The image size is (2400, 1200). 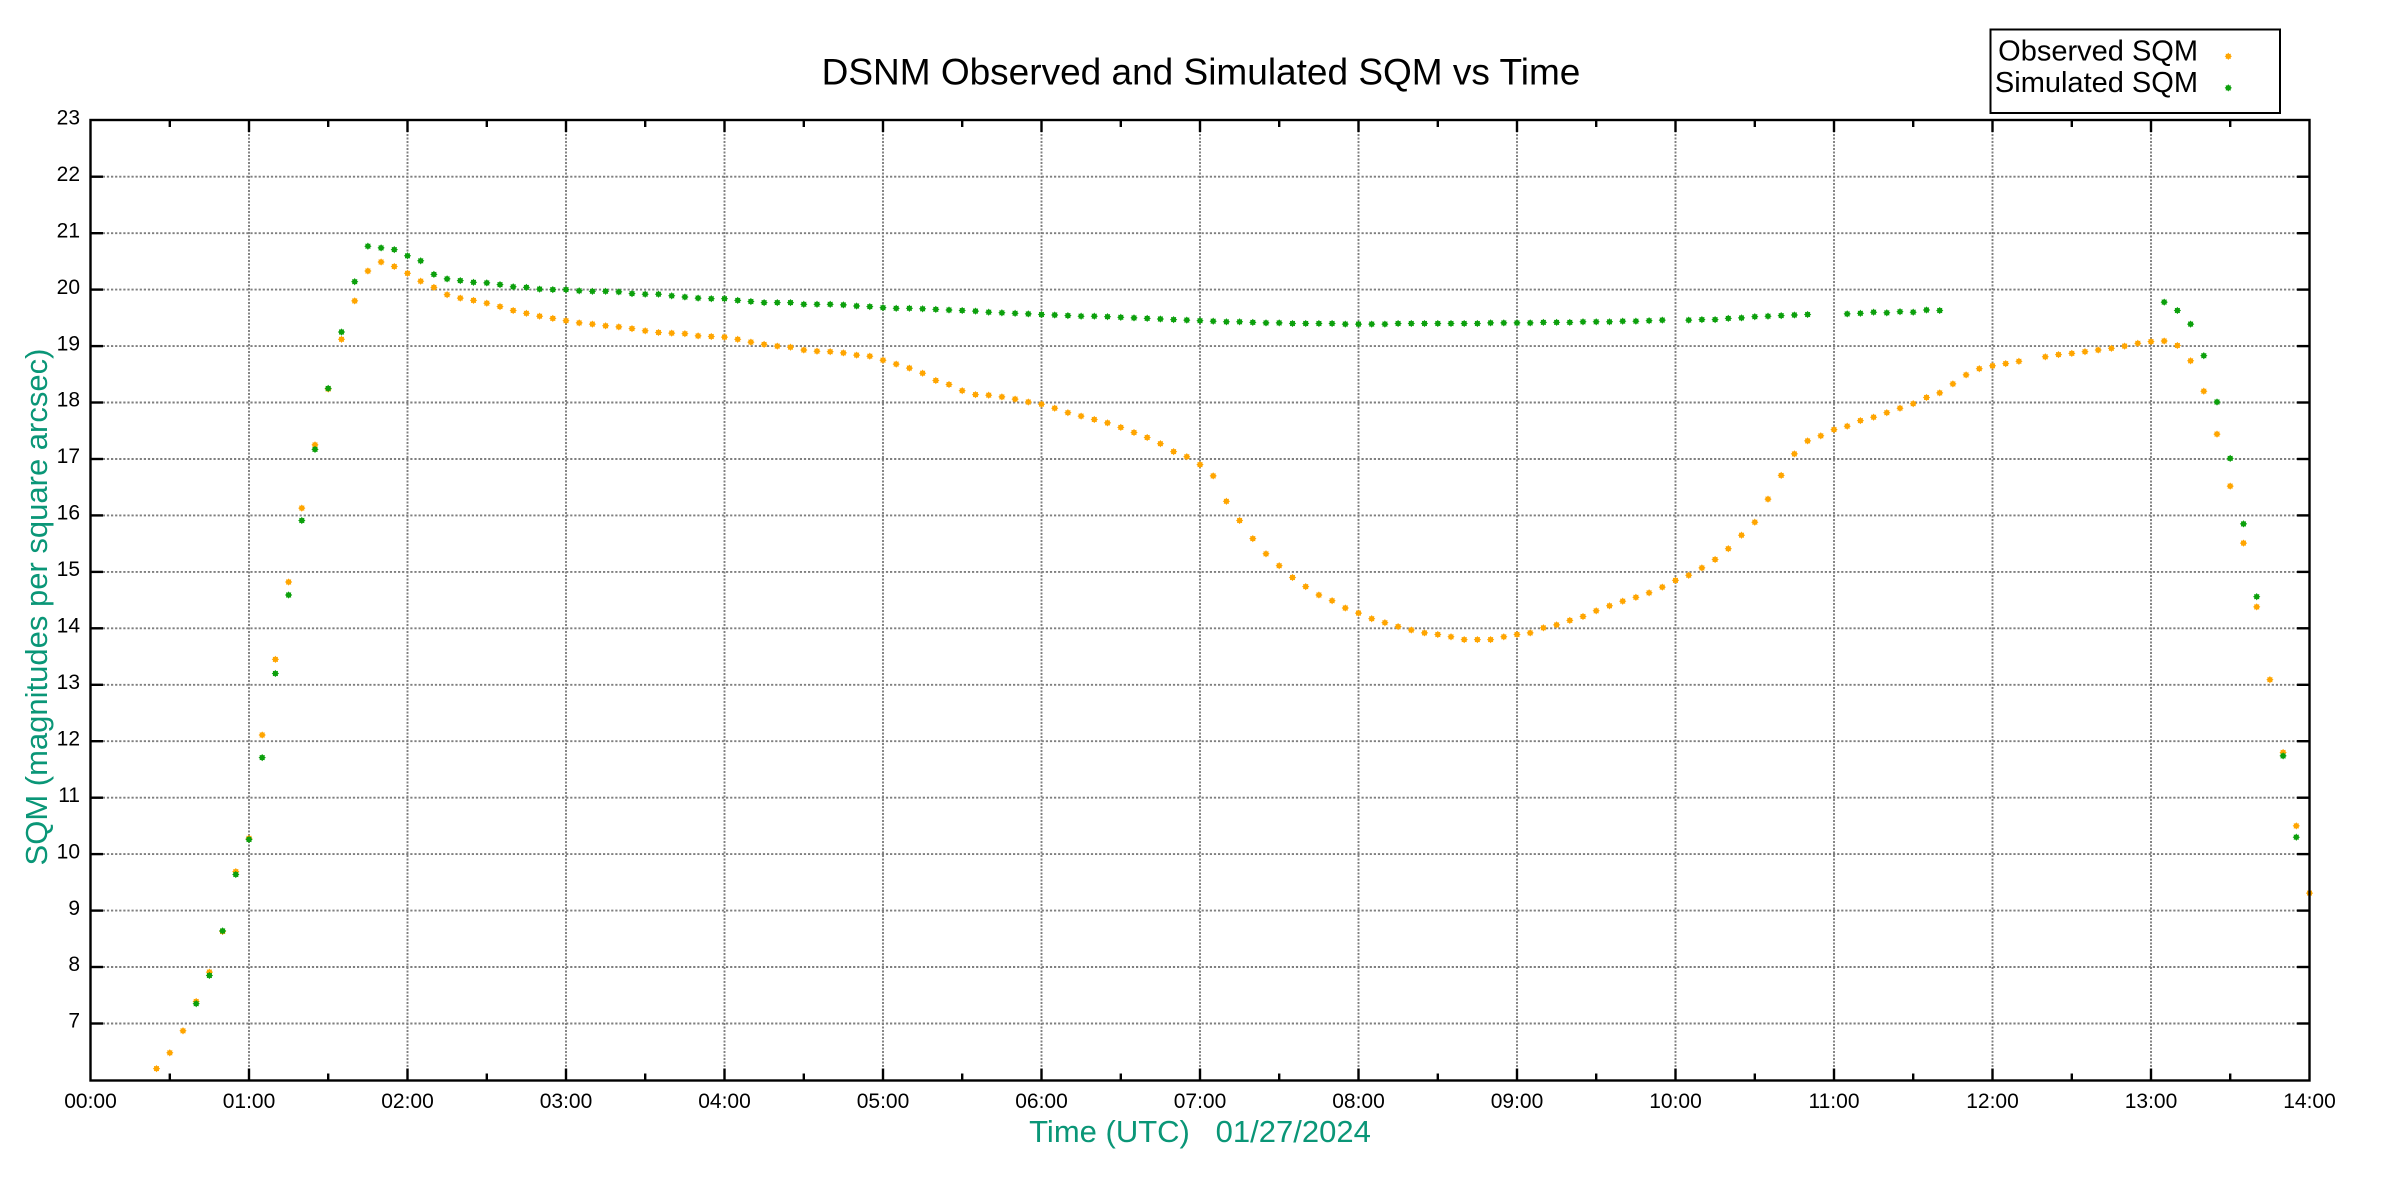 What do you see at coordinates (1834, 1101) in the screenshot?
I see `svg-text: 11:00` at bounding box center [1834, 1101].